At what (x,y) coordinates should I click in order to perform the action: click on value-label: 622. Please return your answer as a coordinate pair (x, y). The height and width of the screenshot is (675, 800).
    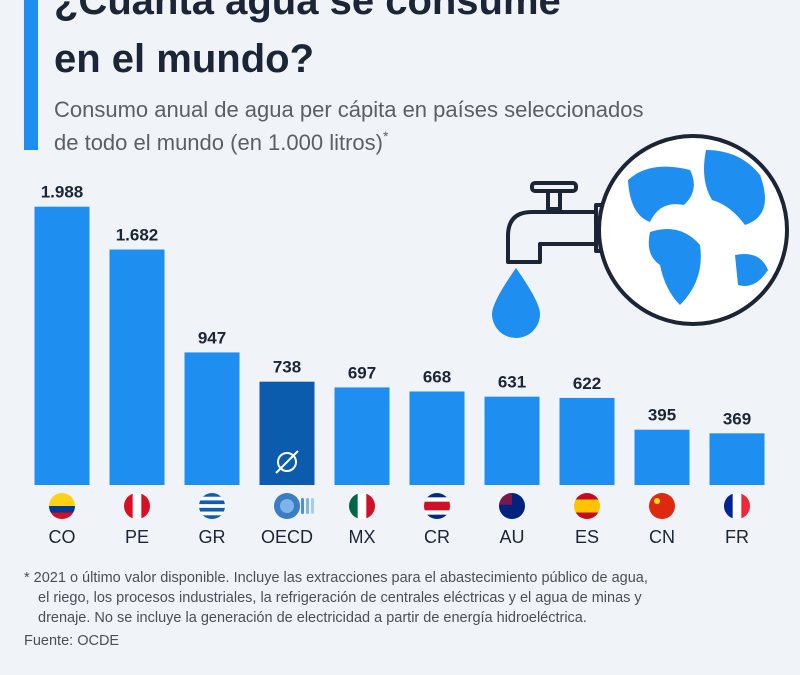
    Looking at the image, I should click on (587, 383).